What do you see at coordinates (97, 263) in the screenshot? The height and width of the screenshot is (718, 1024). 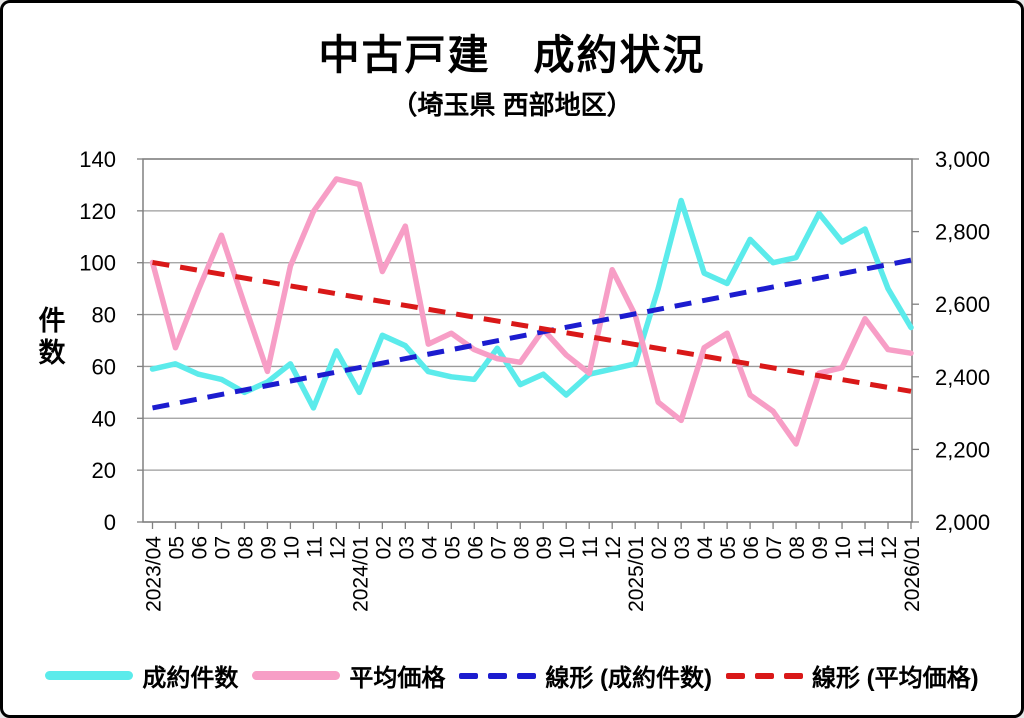 I see `svg-text: 100` at bounding box center [97, 263].